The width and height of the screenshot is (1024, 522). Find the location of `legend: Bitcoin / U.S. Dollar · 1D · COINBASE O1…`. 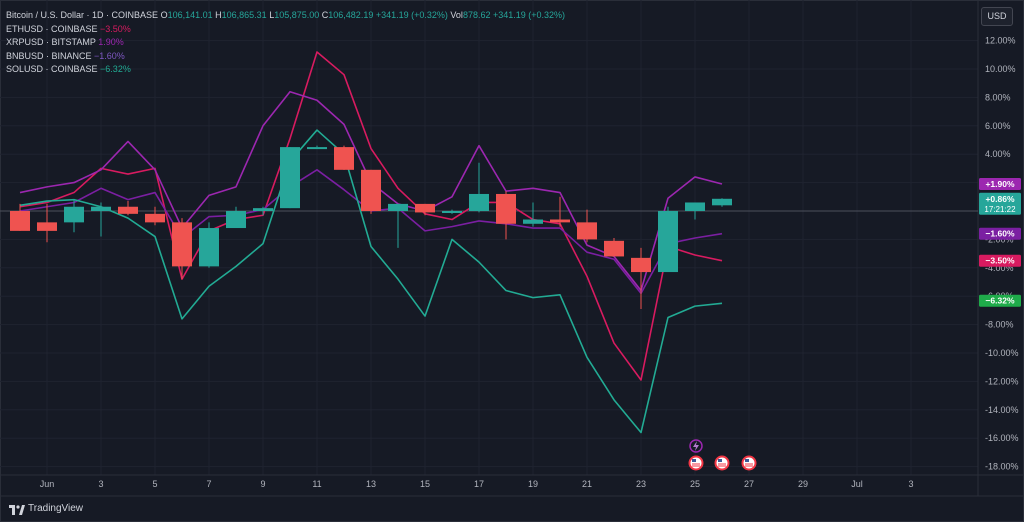

legend: Bitcoin / U.S. Dollar · 1D · COINBASE O1… is located at coordinates (285, 43).